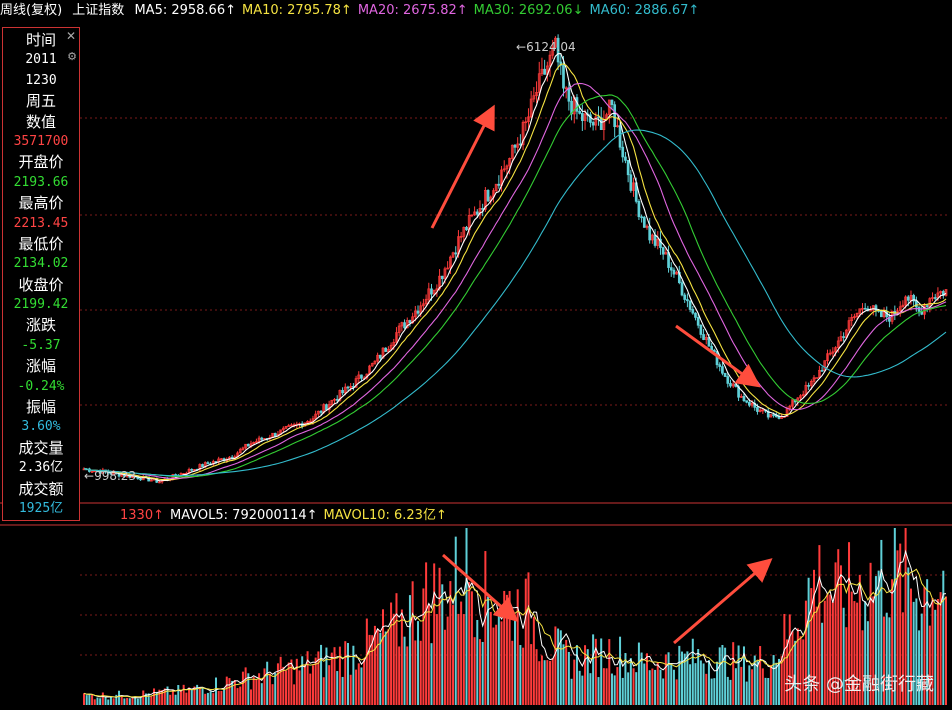  I want to click on ma-label-1: MA10: 2795.78↑, so click(297, 10).